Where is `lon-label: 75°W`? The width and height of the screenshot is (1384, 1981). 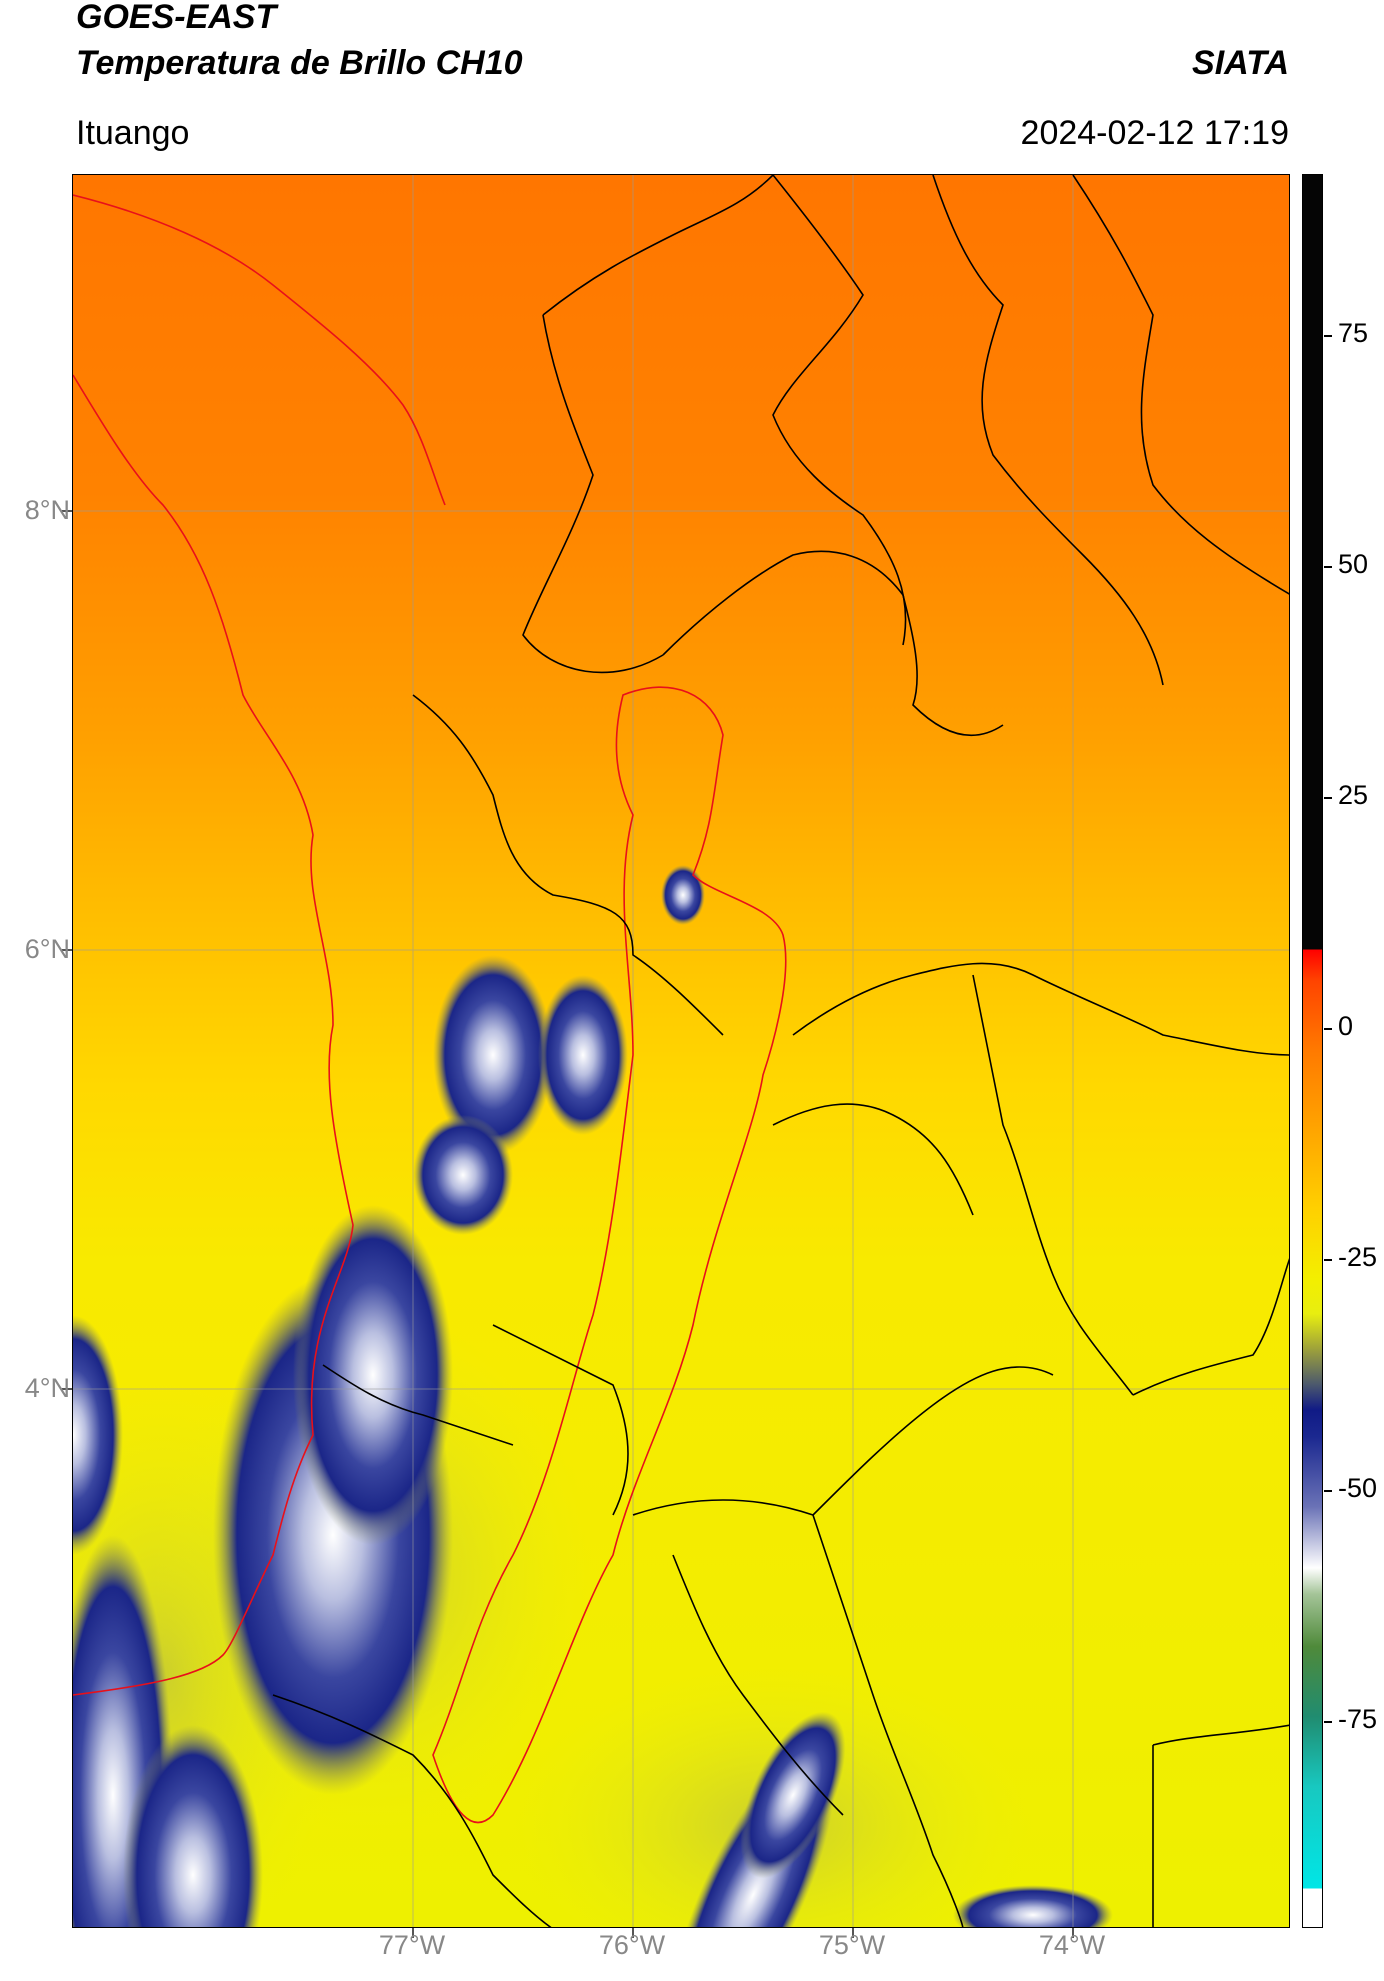 lon-label: 75°W is located at coordinates (852, 1945).